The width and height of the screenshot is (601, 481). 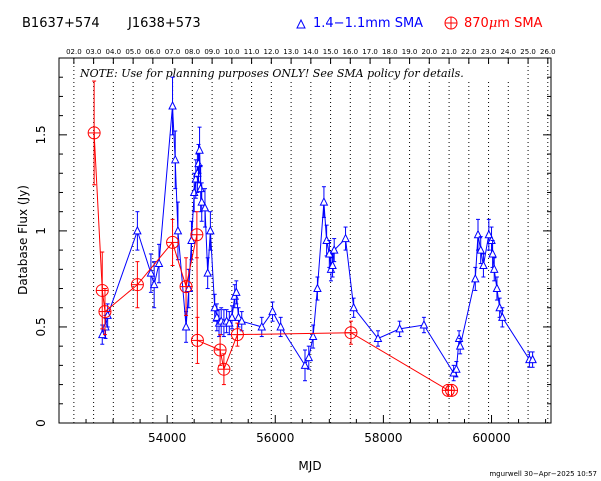 What do you see at coordinates (489, 52) in the screenshot?
I see `year-tick-label: 23.0` at bounding box center [489, 52].